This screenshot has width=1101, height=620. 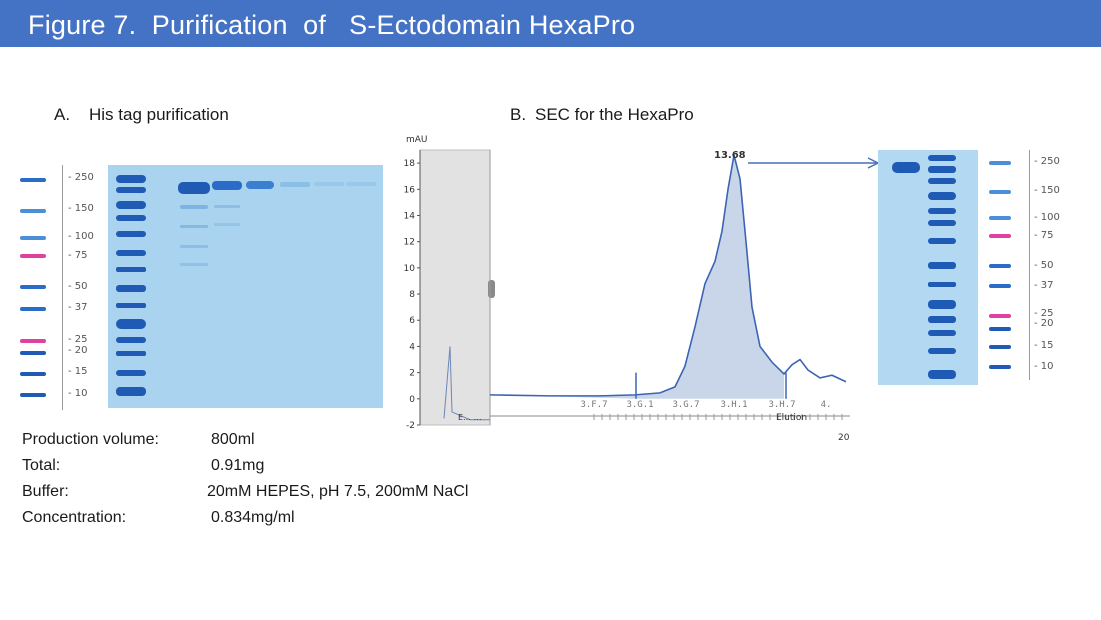 What do you see at coordinates (238, 465) in the screenshot?
I see `detail-value: 0.91mg` at bounding box center [238, 465].